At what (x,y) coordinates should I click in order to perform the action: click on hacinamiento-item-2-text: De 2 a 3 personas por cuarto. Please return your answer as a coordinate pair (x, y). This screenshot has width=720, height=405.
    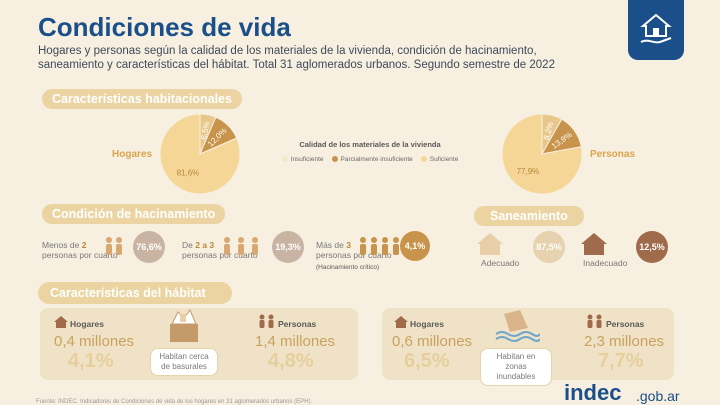
    Looking at the image, I should click on (220, 250).